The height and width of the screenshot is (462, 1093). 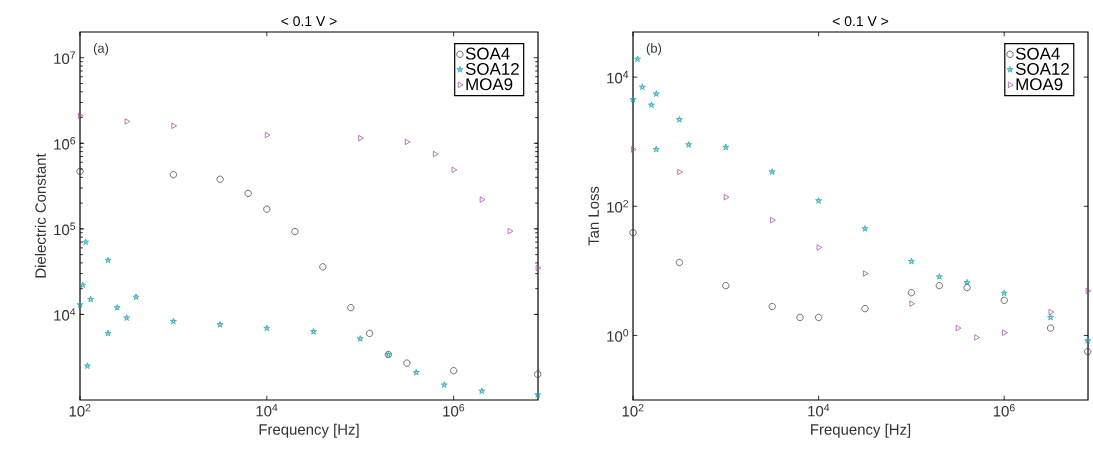 What do you see at coordinates (618, 206) in the screenshot?
I see `y-tick-label: 10$^{2}$` at bounding box center [618, 206].